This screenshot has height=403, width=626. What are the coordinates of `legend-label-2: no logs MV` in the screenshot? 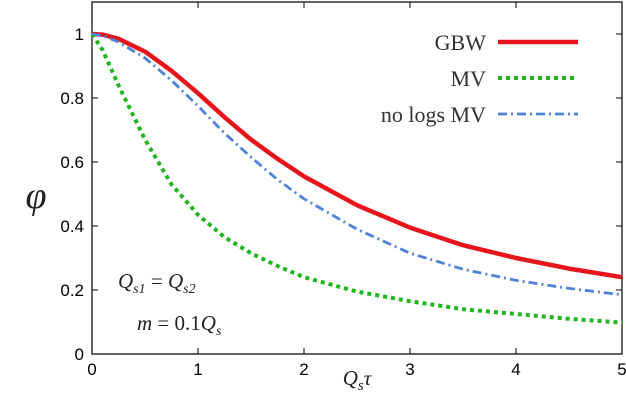 It's located at (433, 114).